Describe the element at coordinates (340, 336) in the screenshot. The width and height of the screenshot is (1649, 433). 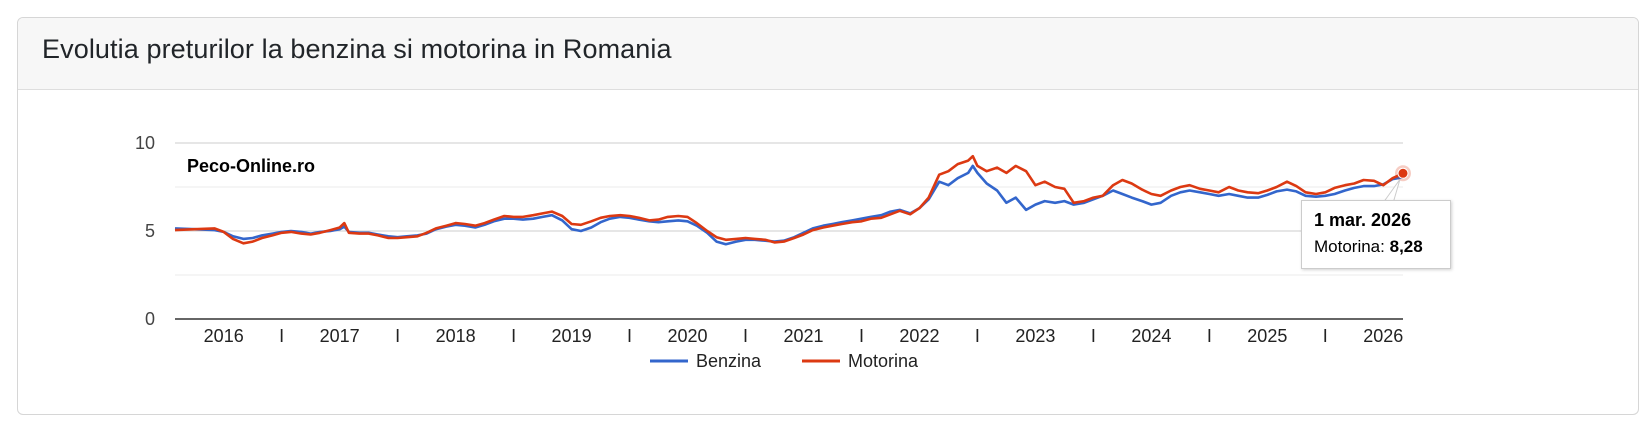
I see `x-tick-label: 2017` at that location.